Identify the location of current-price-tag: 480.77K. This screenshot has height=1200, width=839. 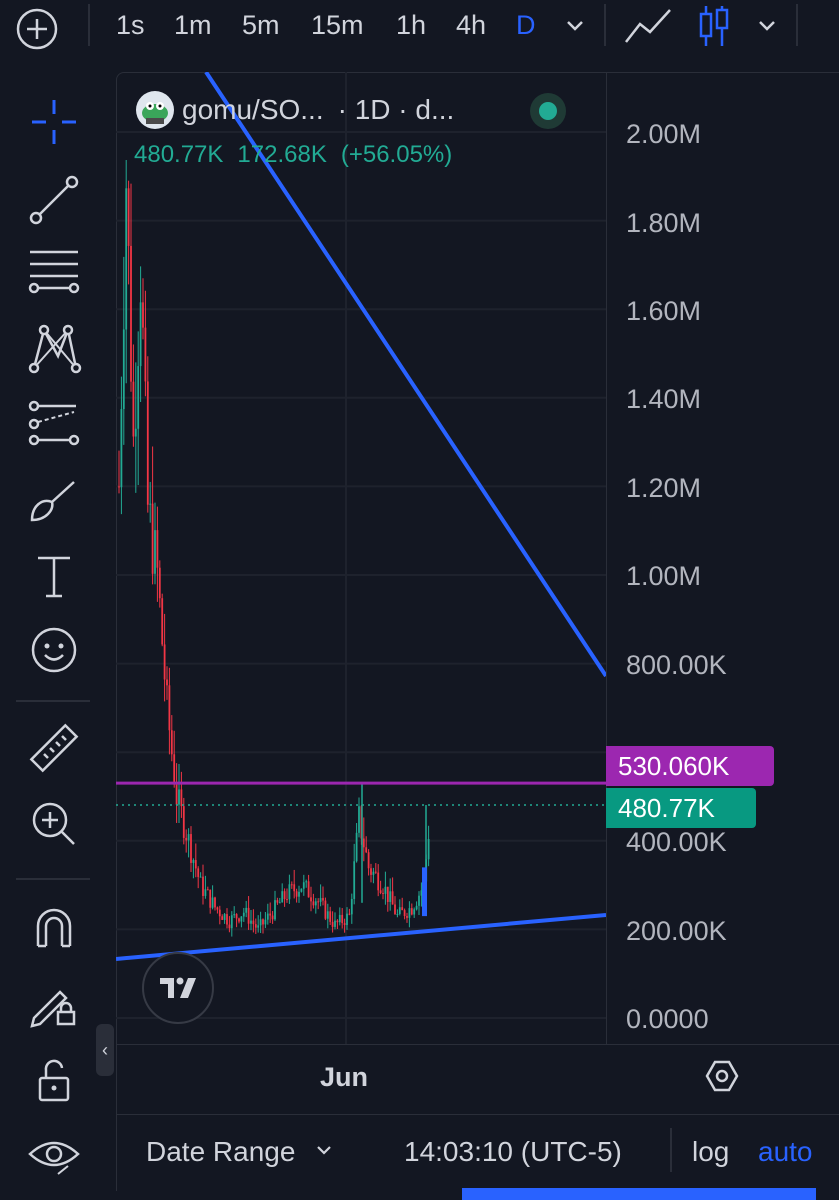
(681, 808).